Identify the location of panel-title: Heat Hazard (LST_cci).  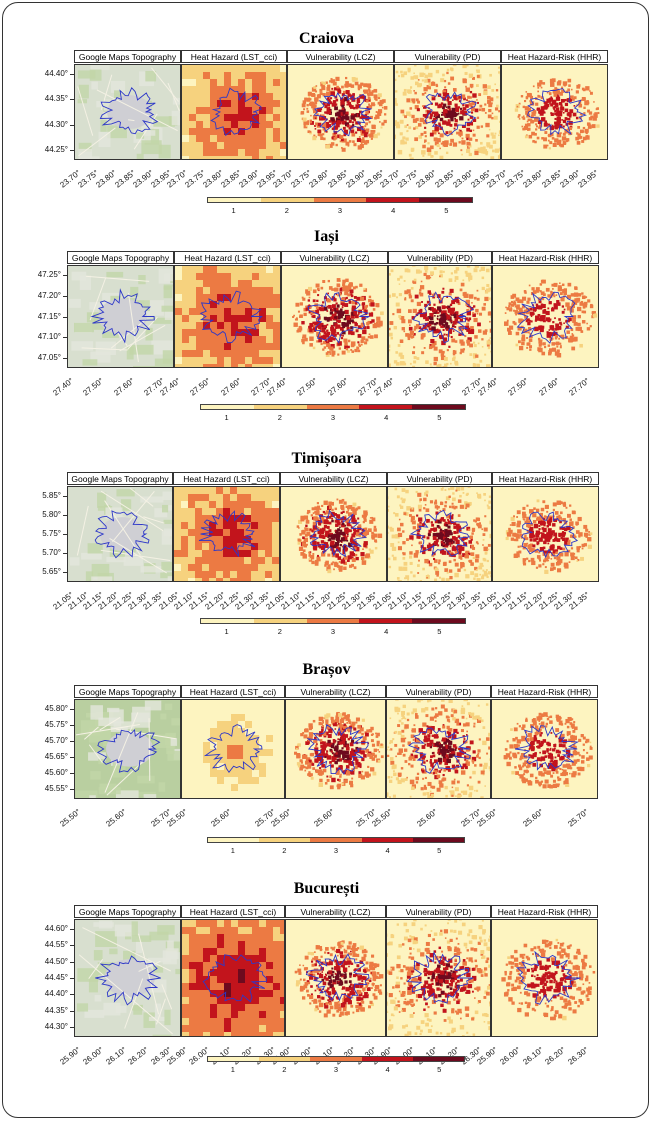
(226, 478).